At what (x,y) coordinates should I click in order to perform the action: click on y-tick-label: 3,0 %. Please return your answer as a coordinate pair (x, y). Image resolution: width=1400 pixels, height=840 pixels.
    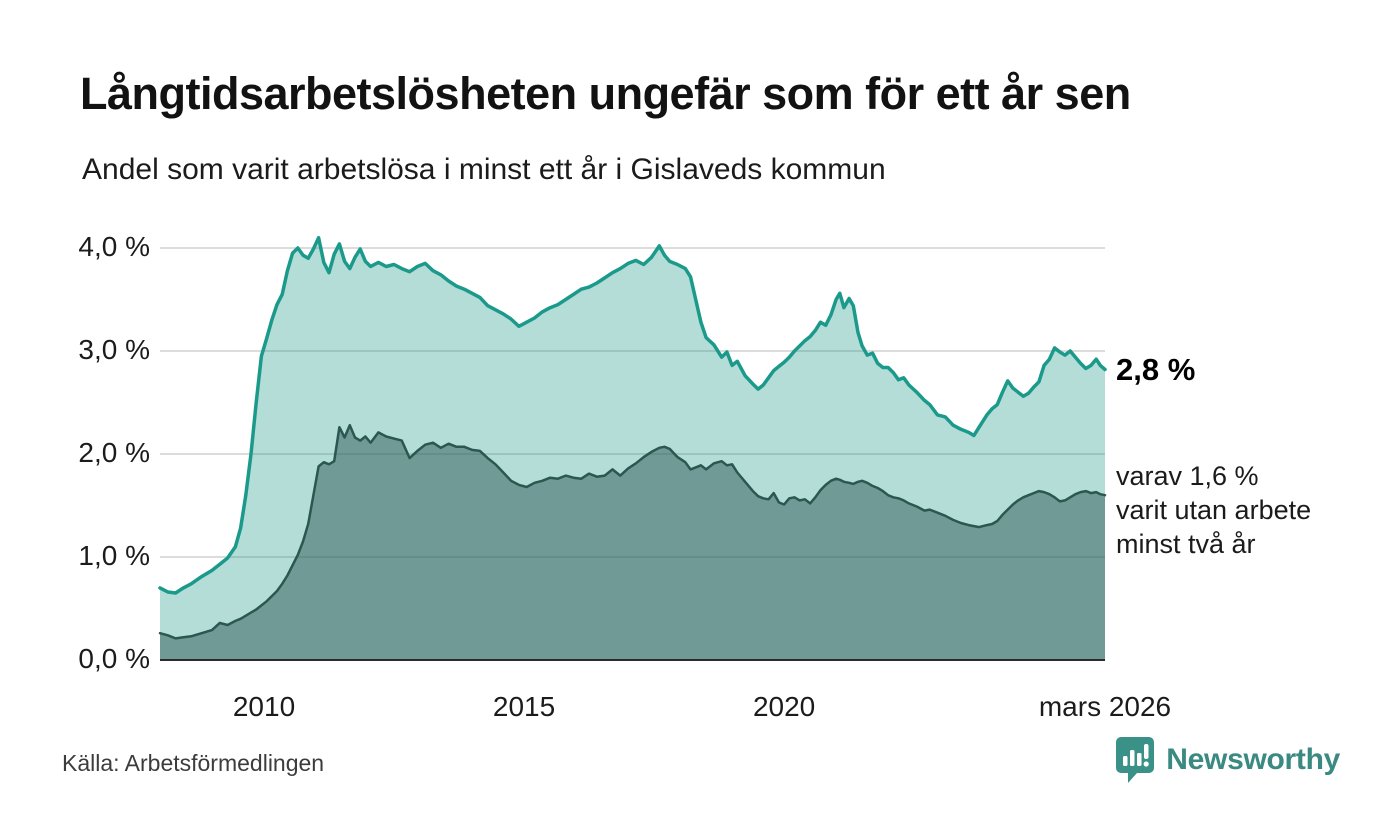
    Looking at the image, I should click on (114, 349).